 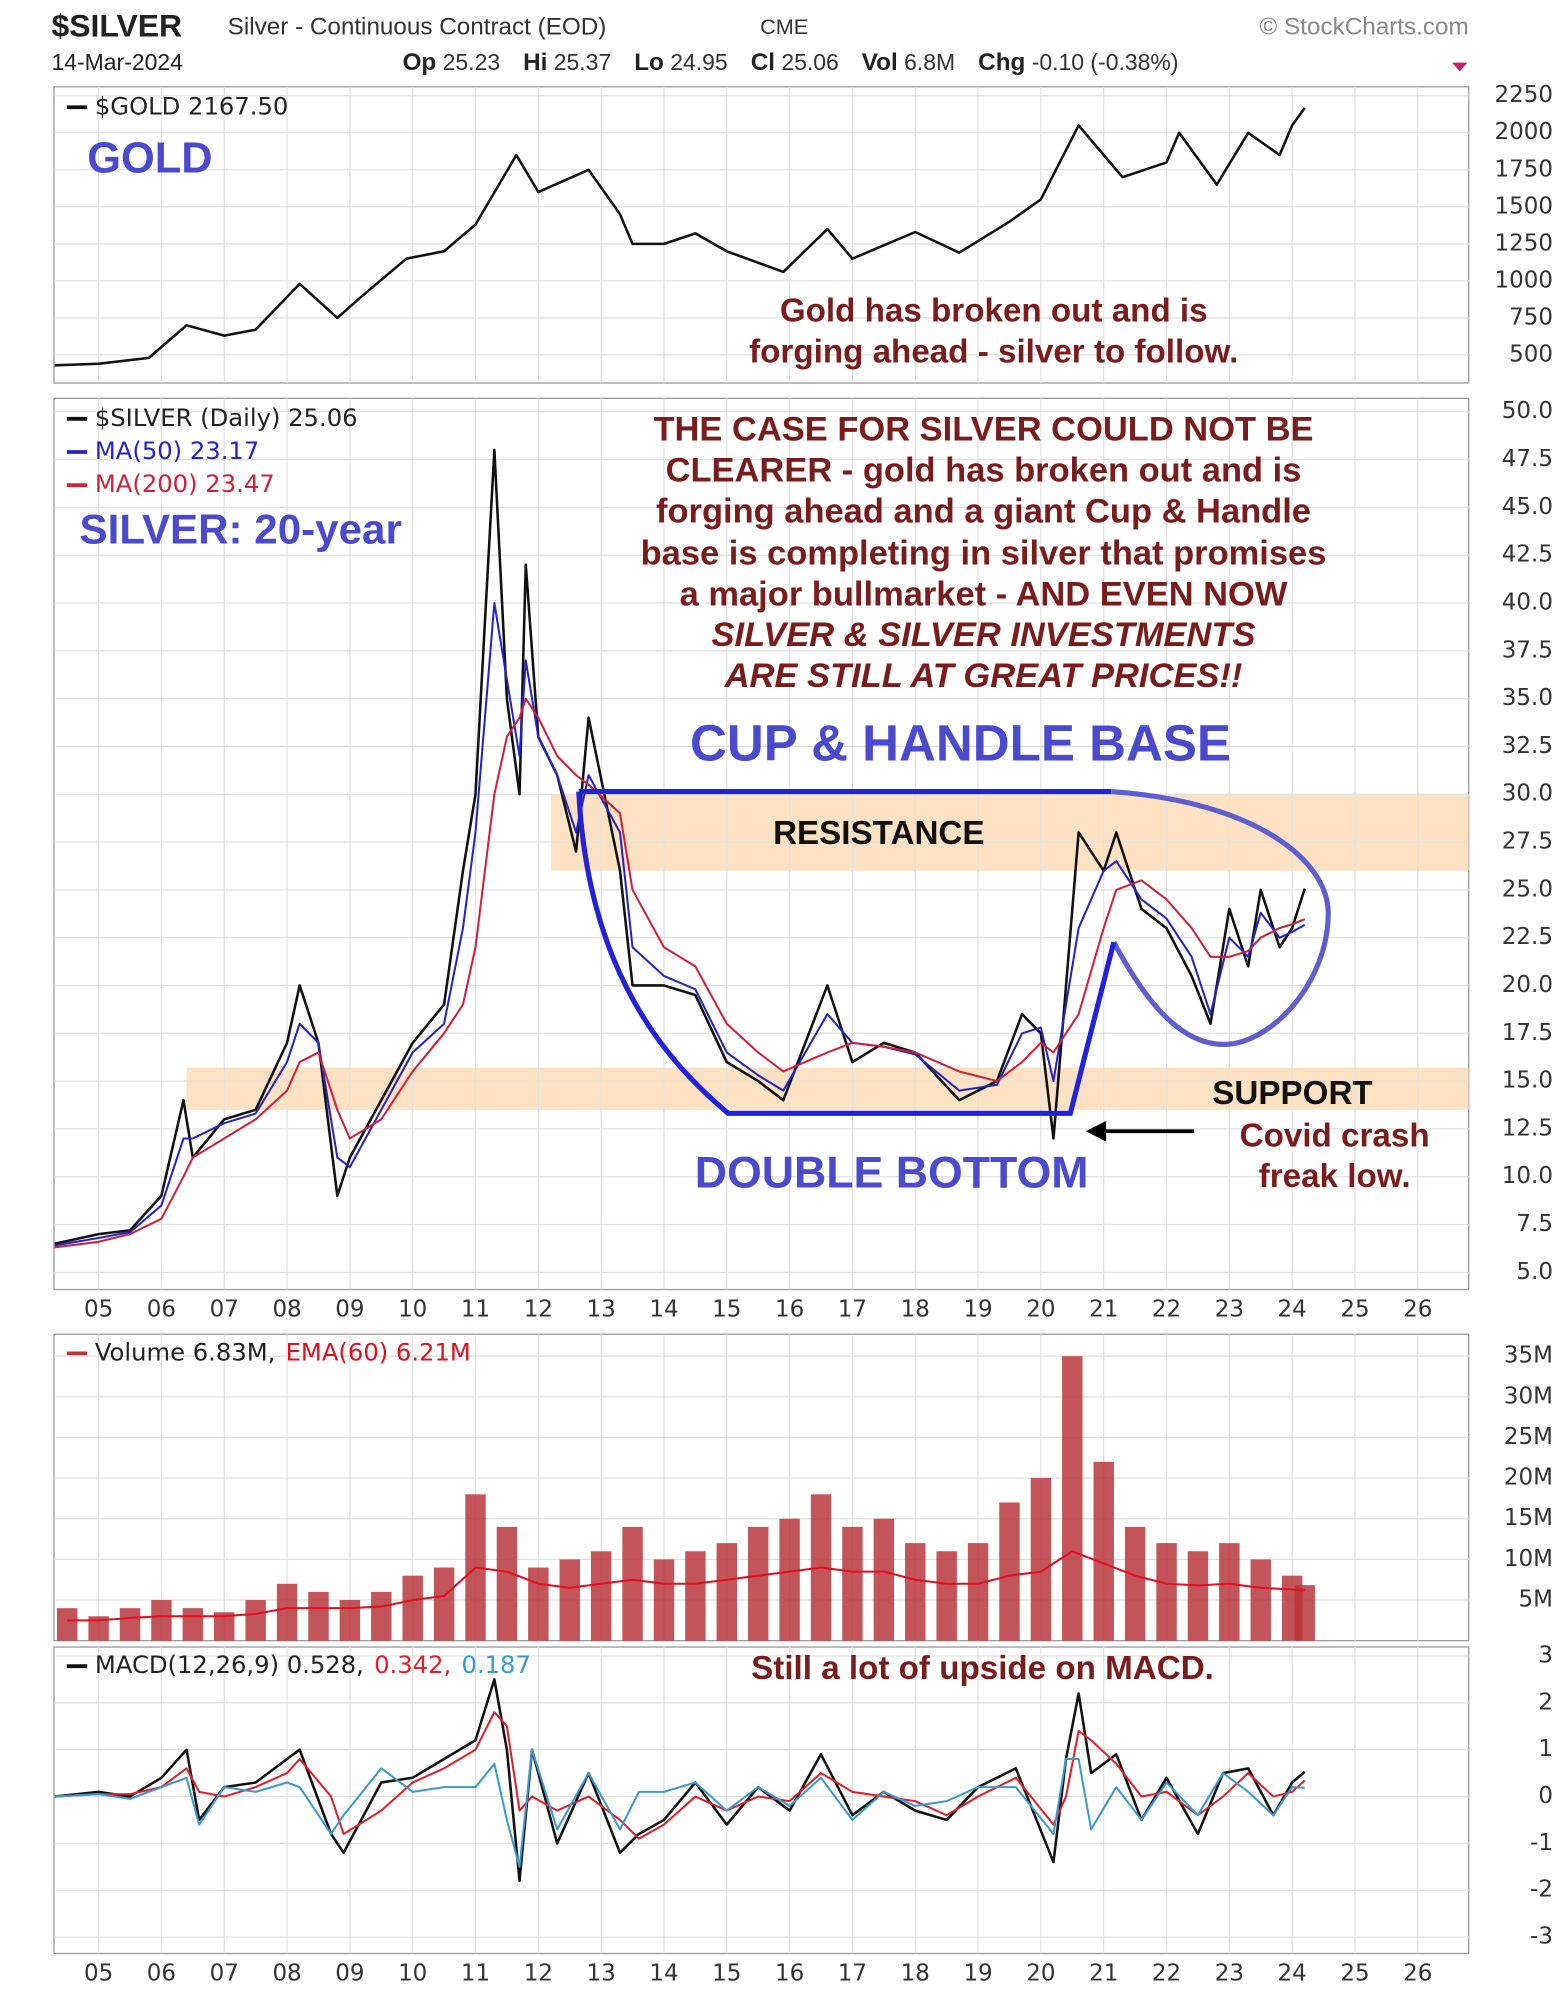 I want to click on handle, so click(x=1221, y=918).